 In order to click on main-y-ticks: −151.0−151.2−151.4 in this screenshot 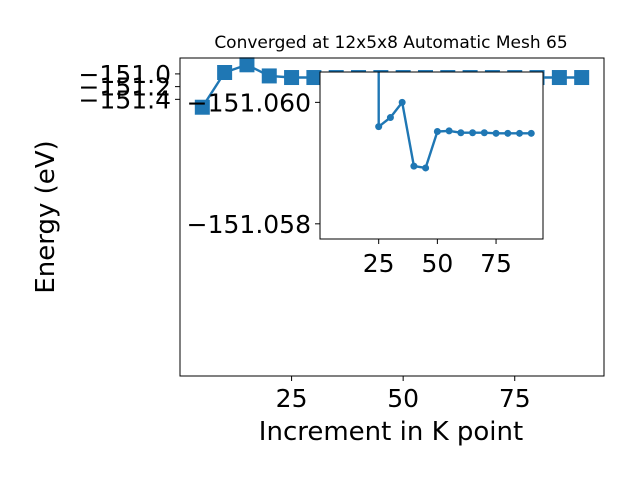, I will do `click(129, 87)`.